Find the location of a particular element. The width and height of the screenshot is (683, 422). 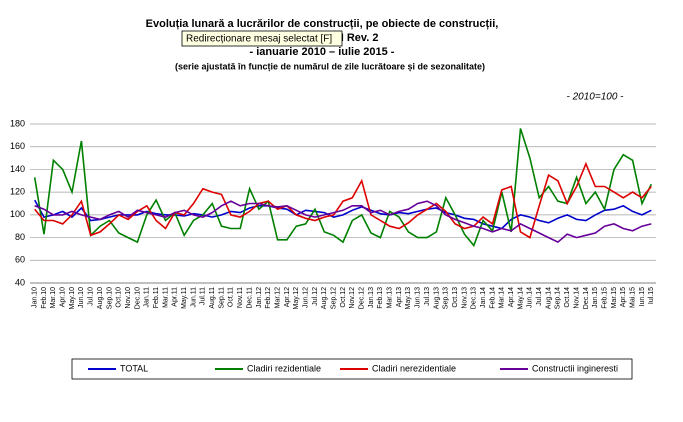

x-tick-label: Apr.14 is located at coordinates (511, 297).